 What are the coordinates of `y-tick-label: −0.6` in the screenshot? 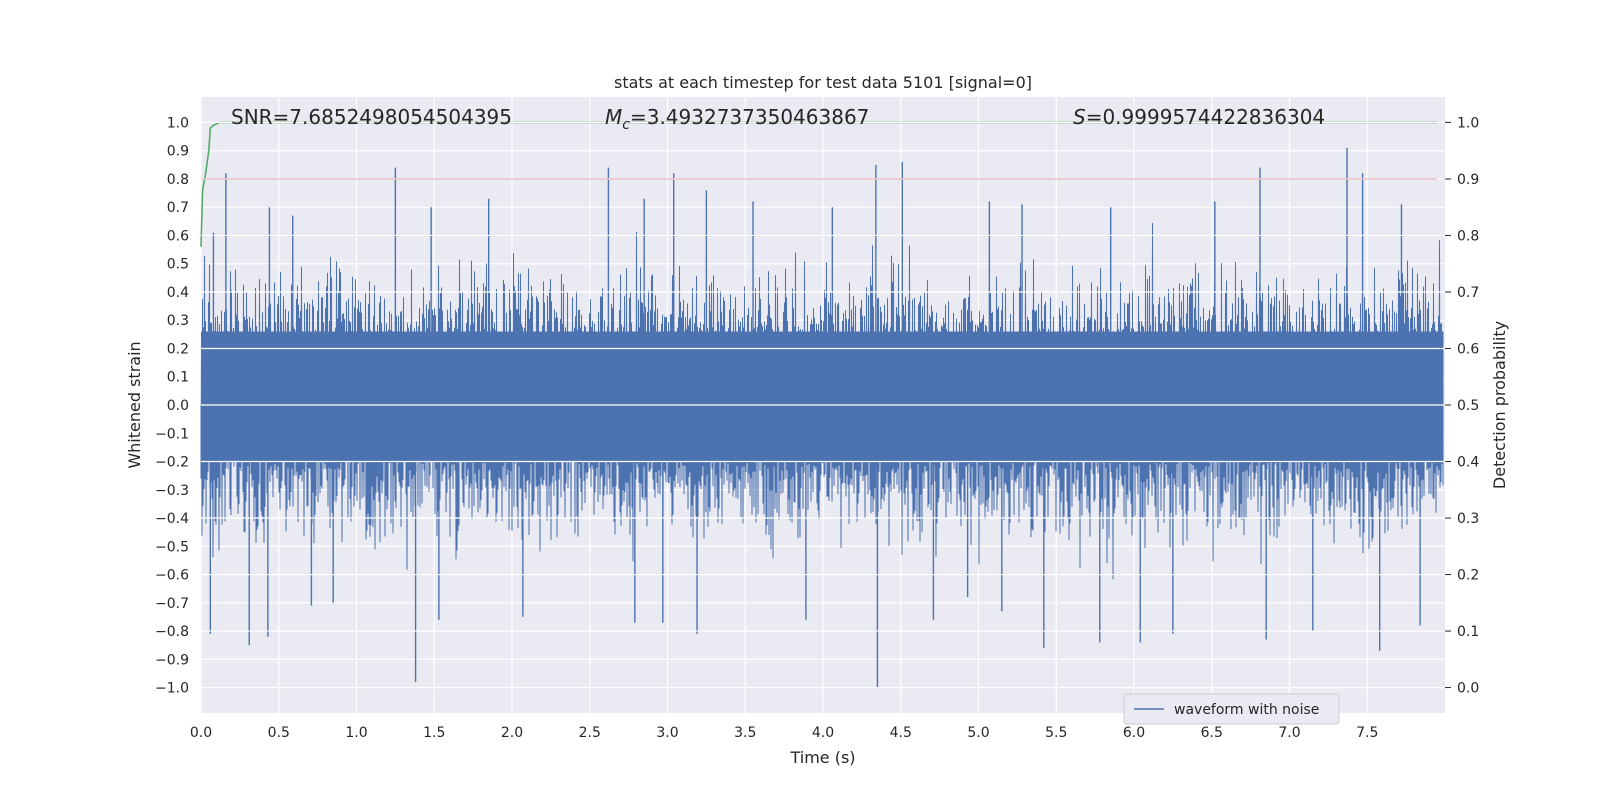 It's located at (172, 576).